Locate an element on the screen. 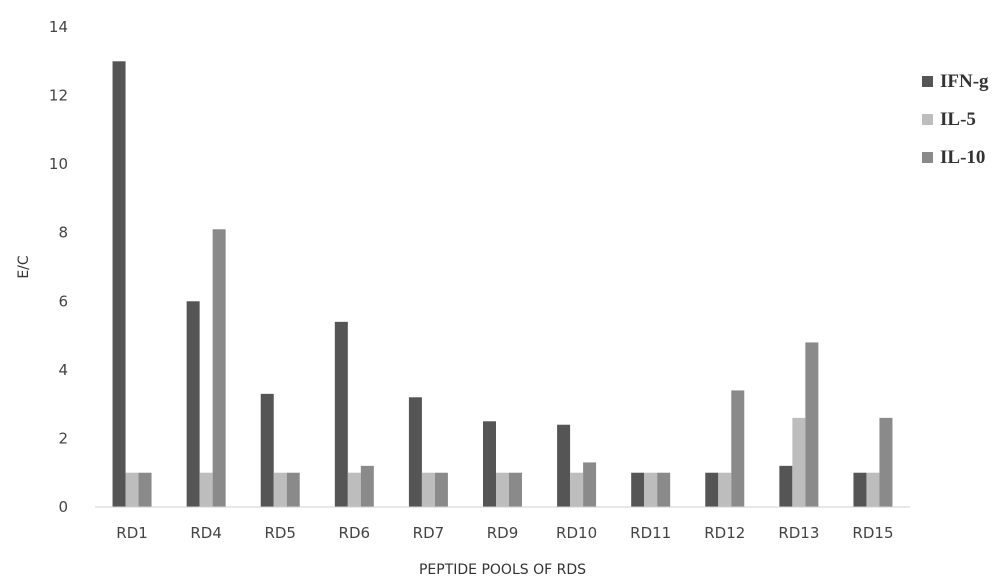  bar-il-10-rd6 is located at coordinates (367, 486).